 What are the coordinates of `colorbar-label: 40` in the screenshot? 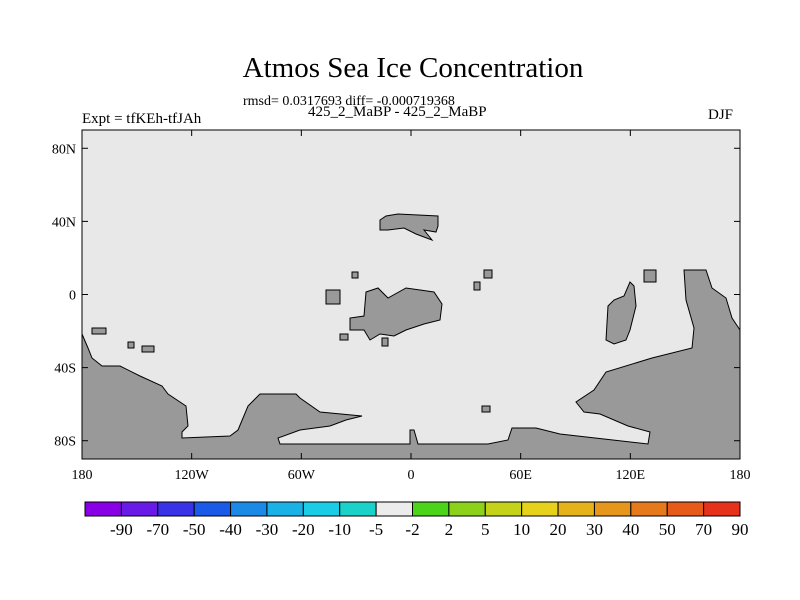 It's located at (630, 529).